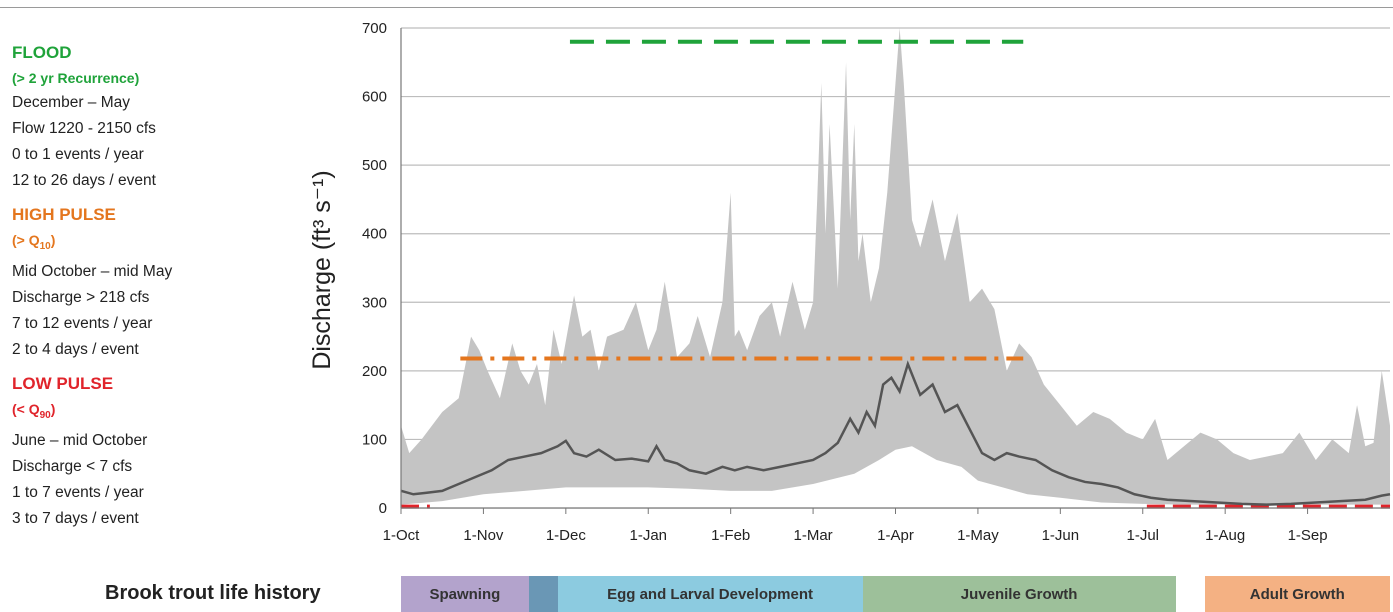 This screenshot has width=1393, height=612. What do you see at coordinates (374, 234) in the screenshot?
I see `y-tick-label-400: 400` at bounding box center [374, 234].